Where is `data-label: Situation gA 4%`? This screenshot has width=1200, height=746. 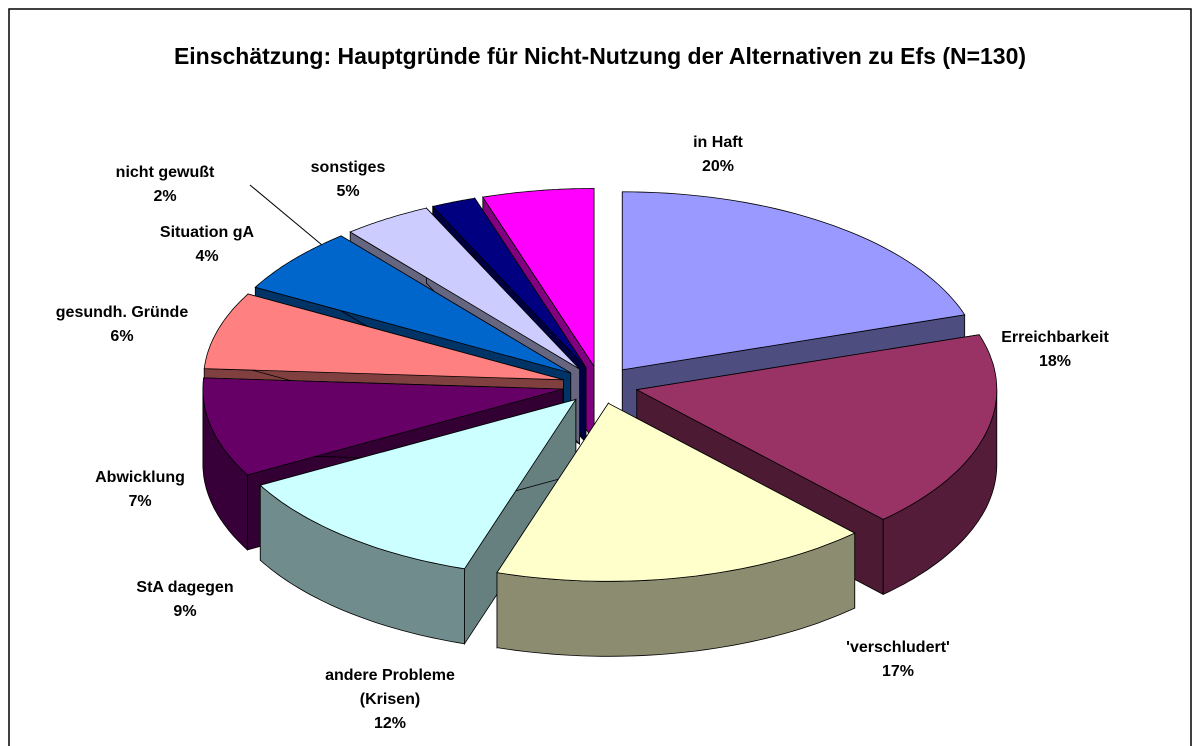 data-label: Situation gA 4% is located at coordinates (207, 245).